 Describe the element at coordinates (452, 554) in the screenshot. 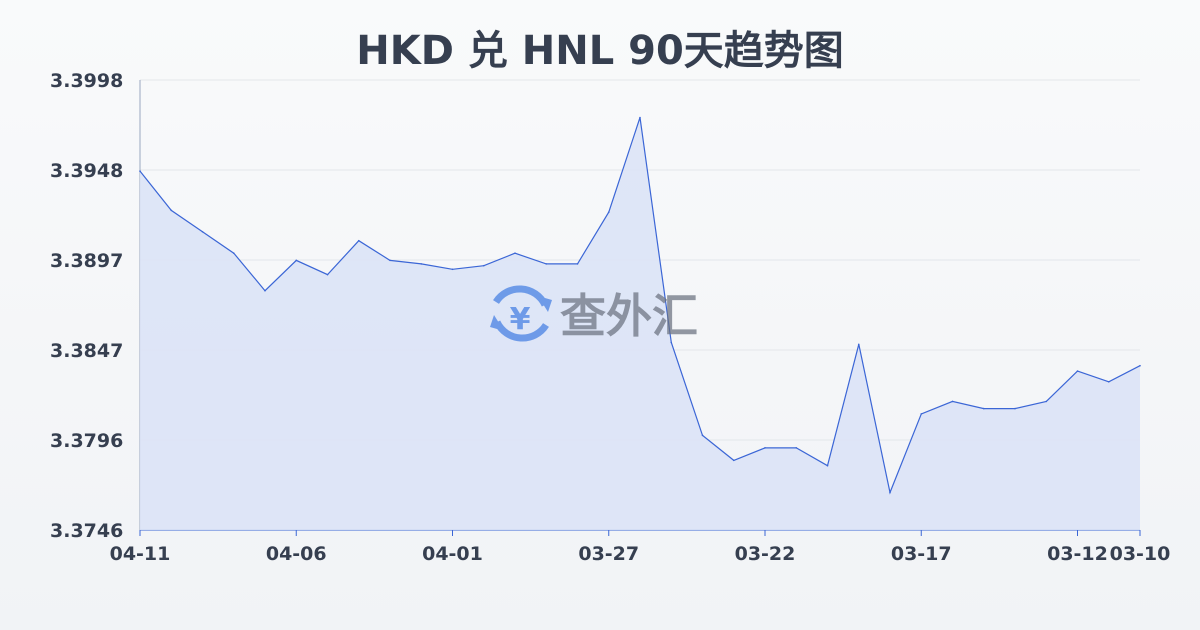

I see `x-tick-label: 04-01` at that location.